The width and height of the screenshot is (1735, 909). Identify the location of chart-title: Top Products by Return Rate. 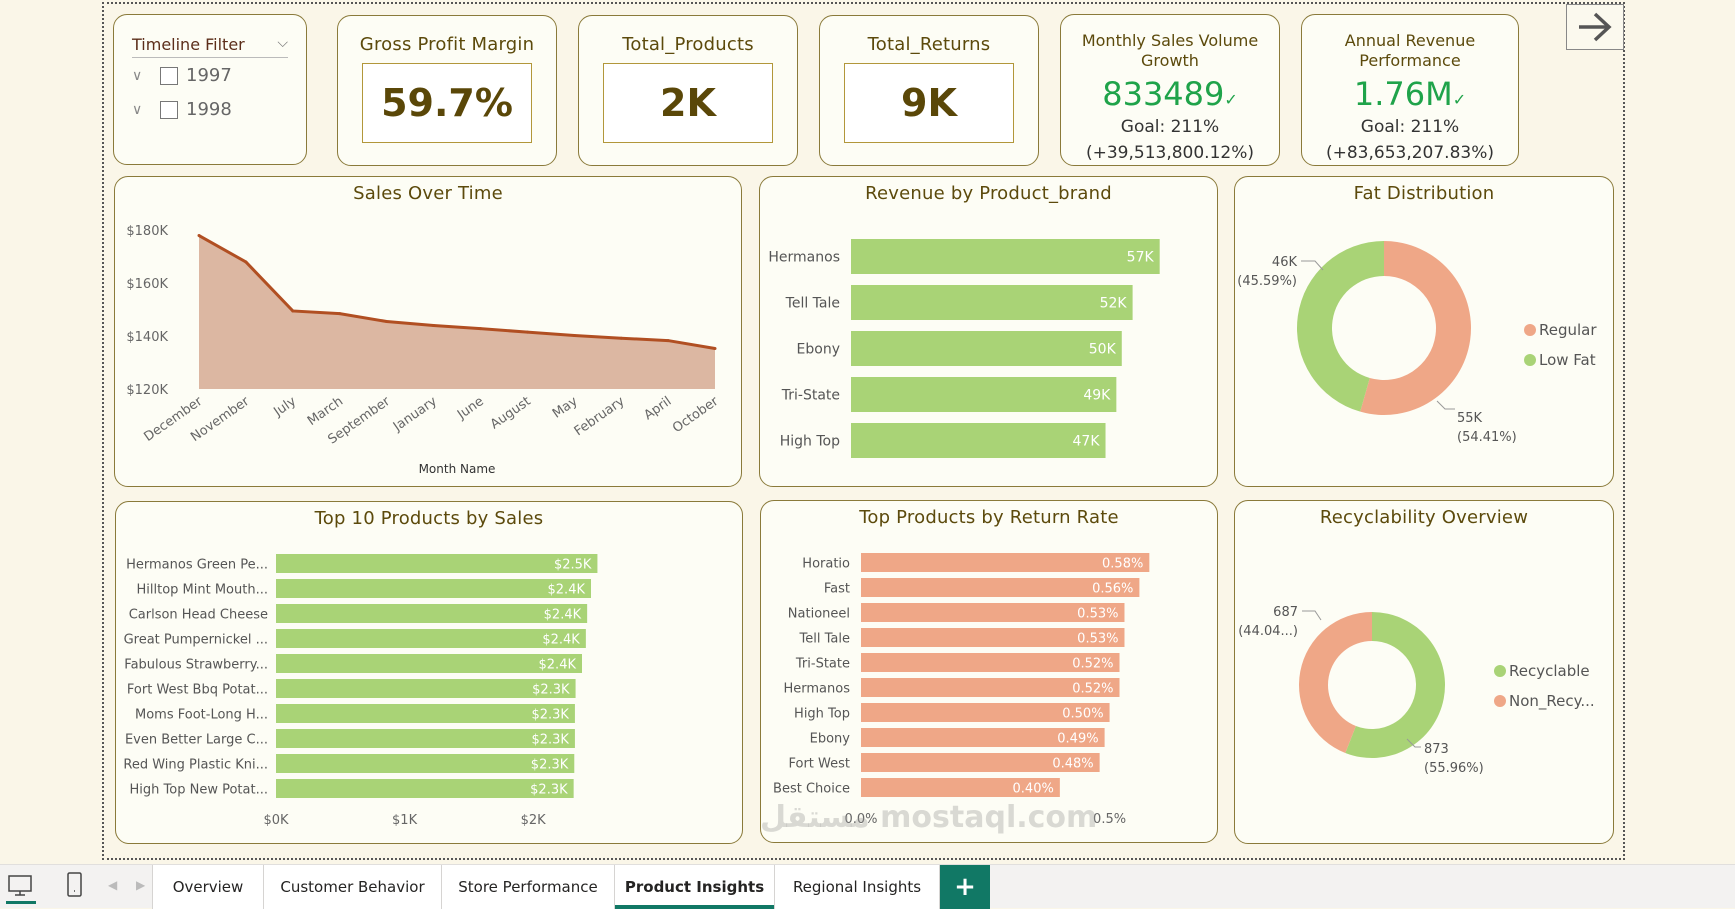
(989, 517).